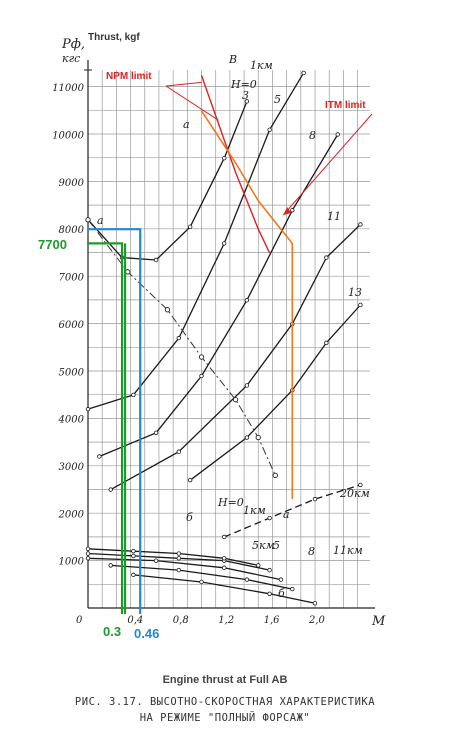  Describe the element at coordinates (71, 420) in the screenshot. I see `y-tick-label: 4000` at that location.